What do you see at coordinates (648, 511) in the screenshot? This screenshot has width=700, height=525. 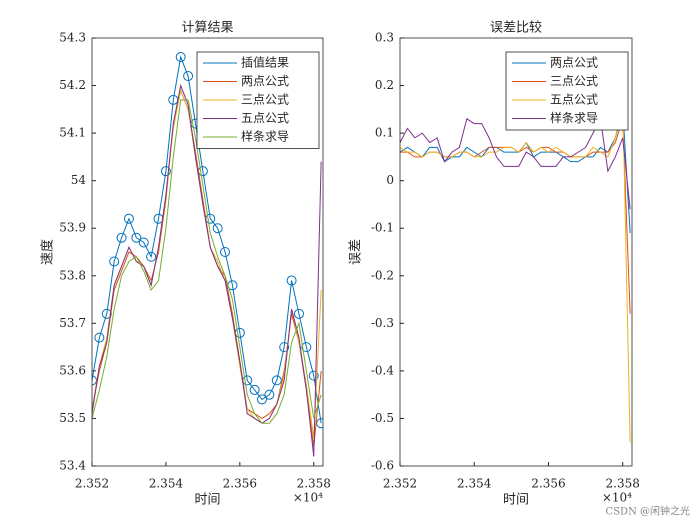 I see `watermark: CSDN @闲钟之光` at bounding box center [648, 511].